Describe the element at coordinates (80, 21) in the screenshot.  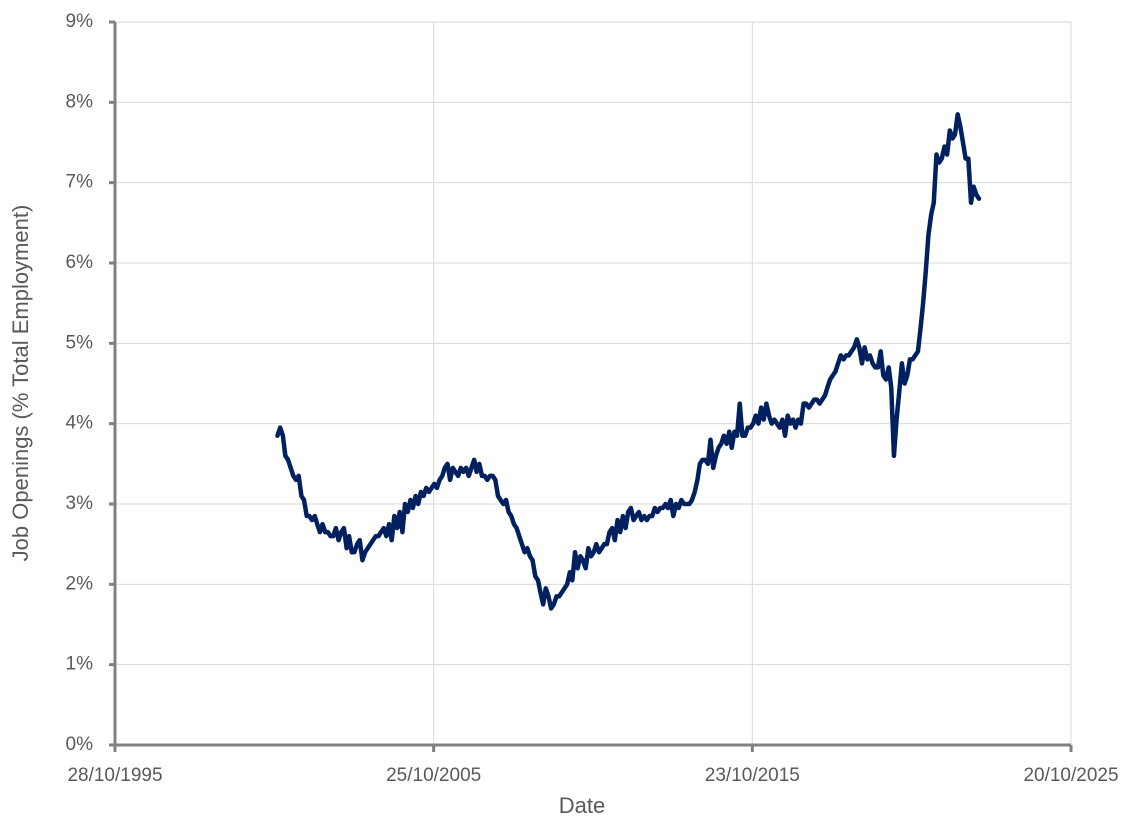
I see `y-tick-label: 9%` at that location.